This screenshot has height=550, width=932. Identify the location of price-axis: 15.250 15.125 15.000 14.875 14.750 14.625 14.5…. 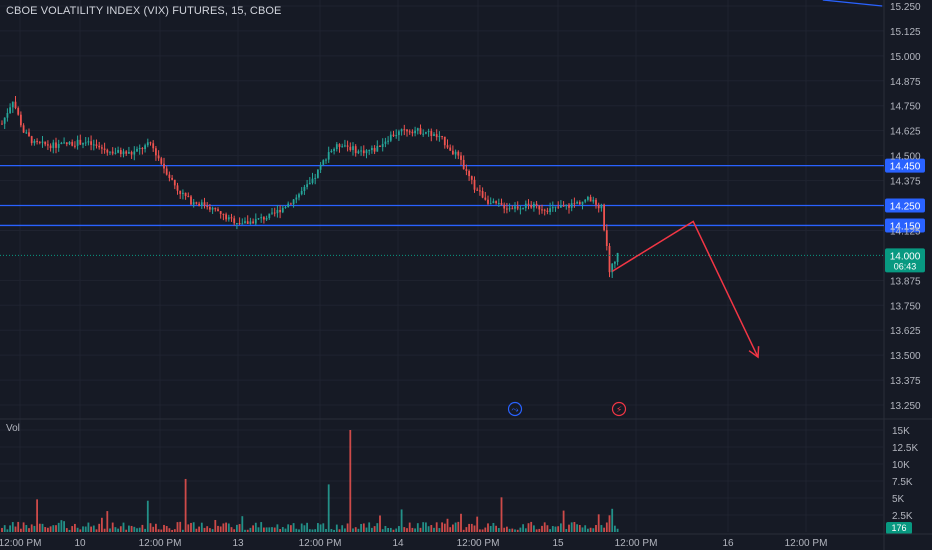
(905, 207).